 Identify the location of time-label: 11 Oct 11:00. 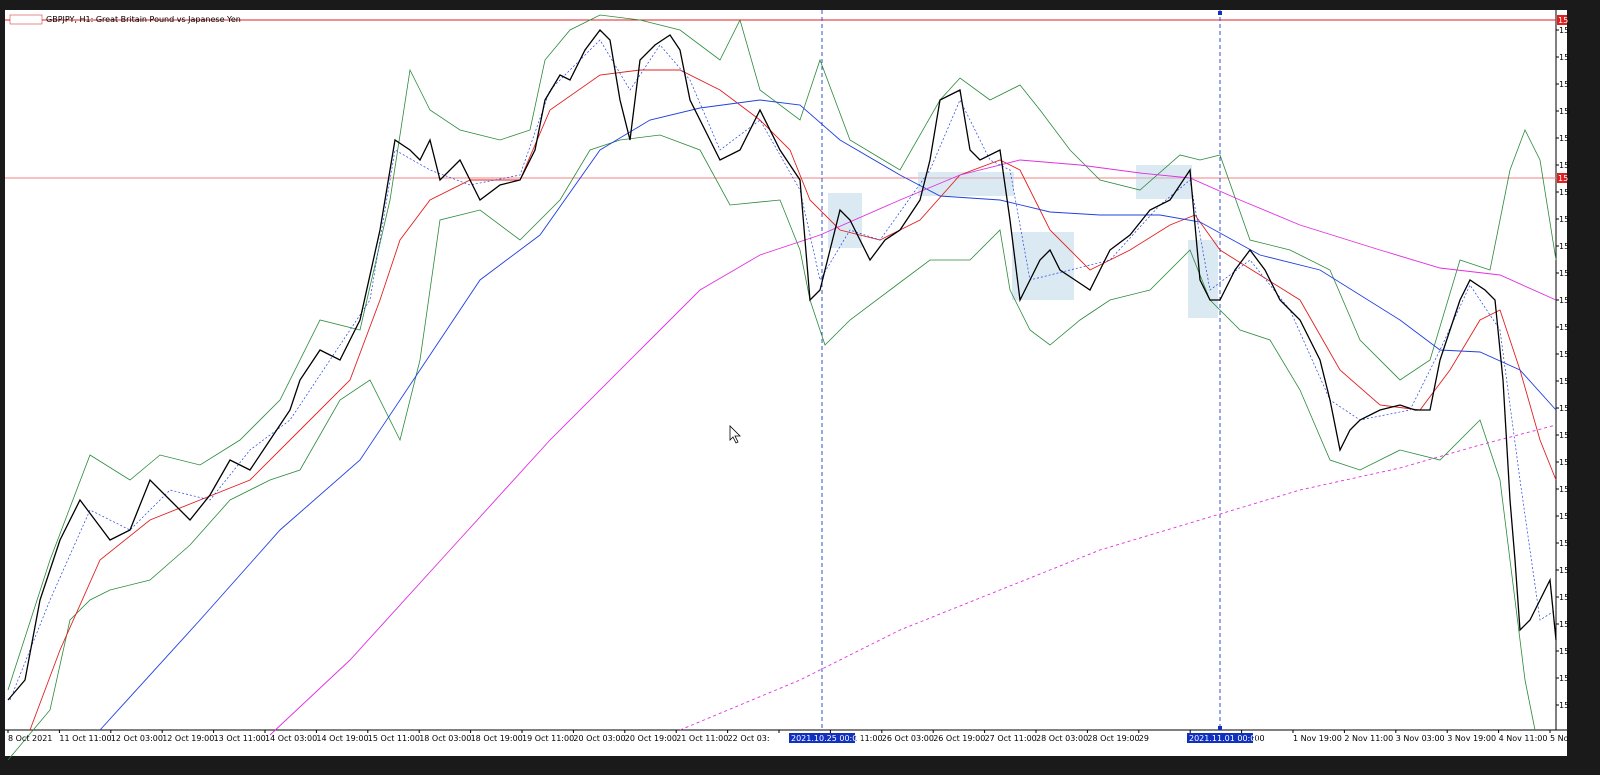
(85, 738).